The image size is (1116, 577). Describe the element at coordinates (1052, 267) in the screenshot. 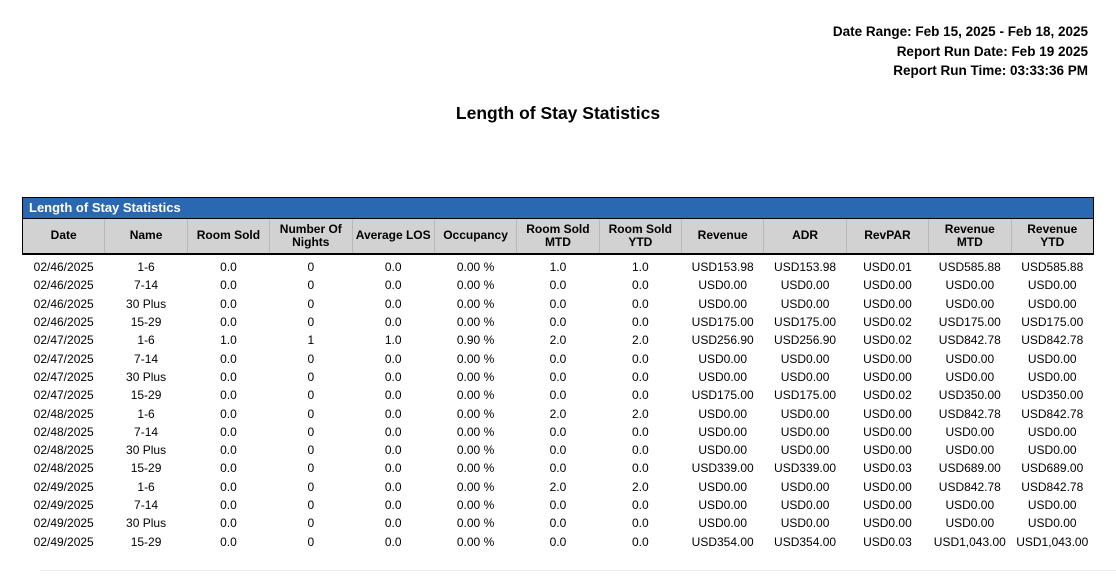

I see `table-cell: USD585.88` at that location.